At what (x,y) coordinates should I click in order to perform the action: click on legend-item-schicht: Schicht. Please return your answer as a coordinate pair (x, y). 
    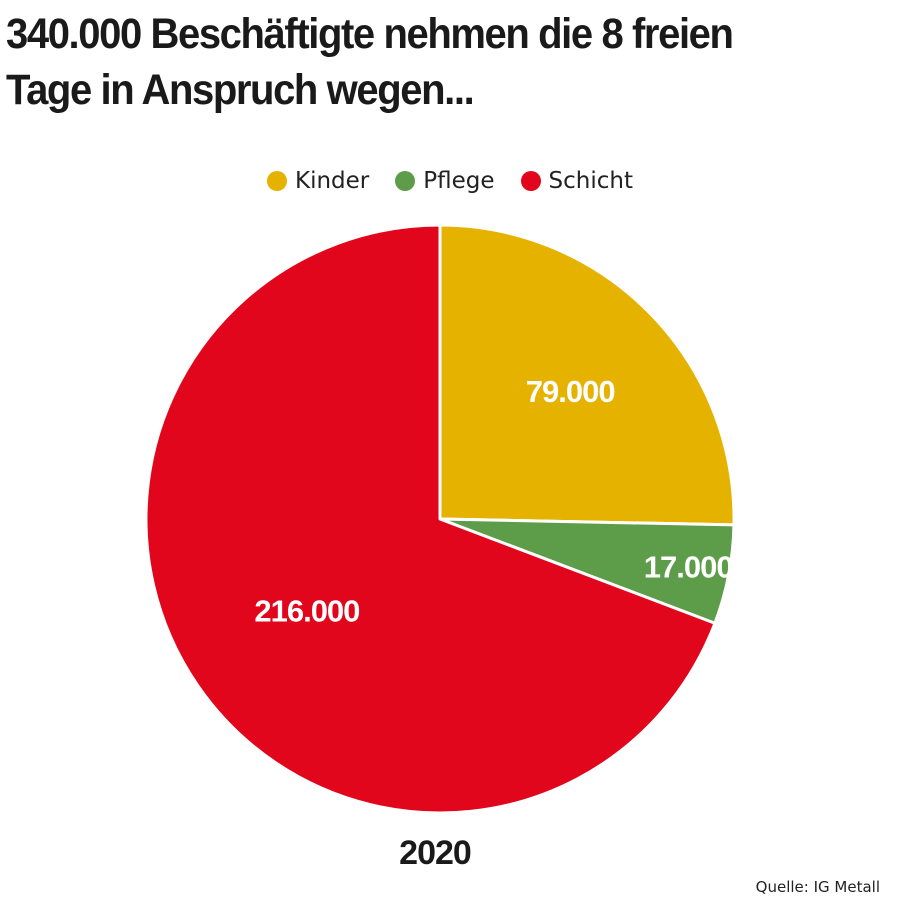
    Looking at the image, I should click on (576, 181).